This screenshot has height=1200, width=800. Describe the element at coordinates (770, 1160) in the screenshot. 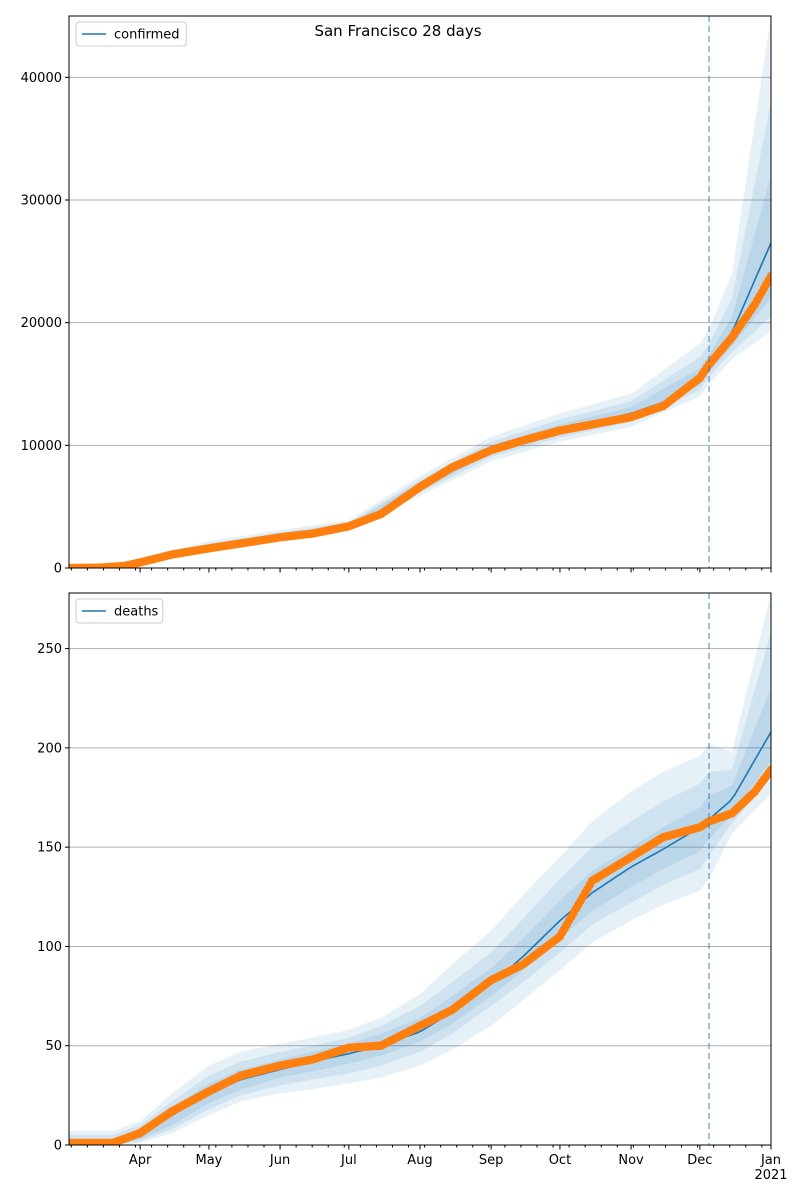

I see `x-tick-label-line: Jan` at that location.